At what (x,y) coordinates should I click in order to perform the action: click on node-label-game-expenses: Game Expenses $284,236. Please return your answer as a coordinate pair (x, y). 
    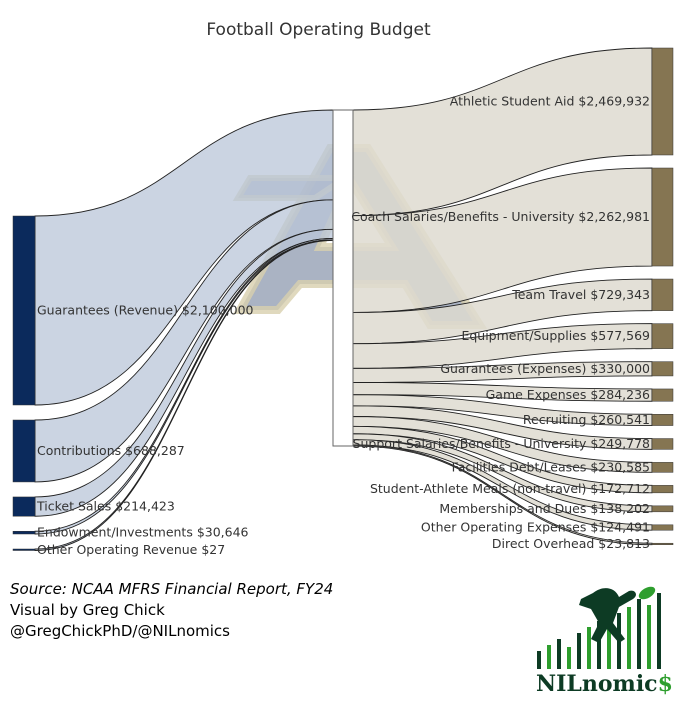
    Looking at the image, I should click on (568, 394).